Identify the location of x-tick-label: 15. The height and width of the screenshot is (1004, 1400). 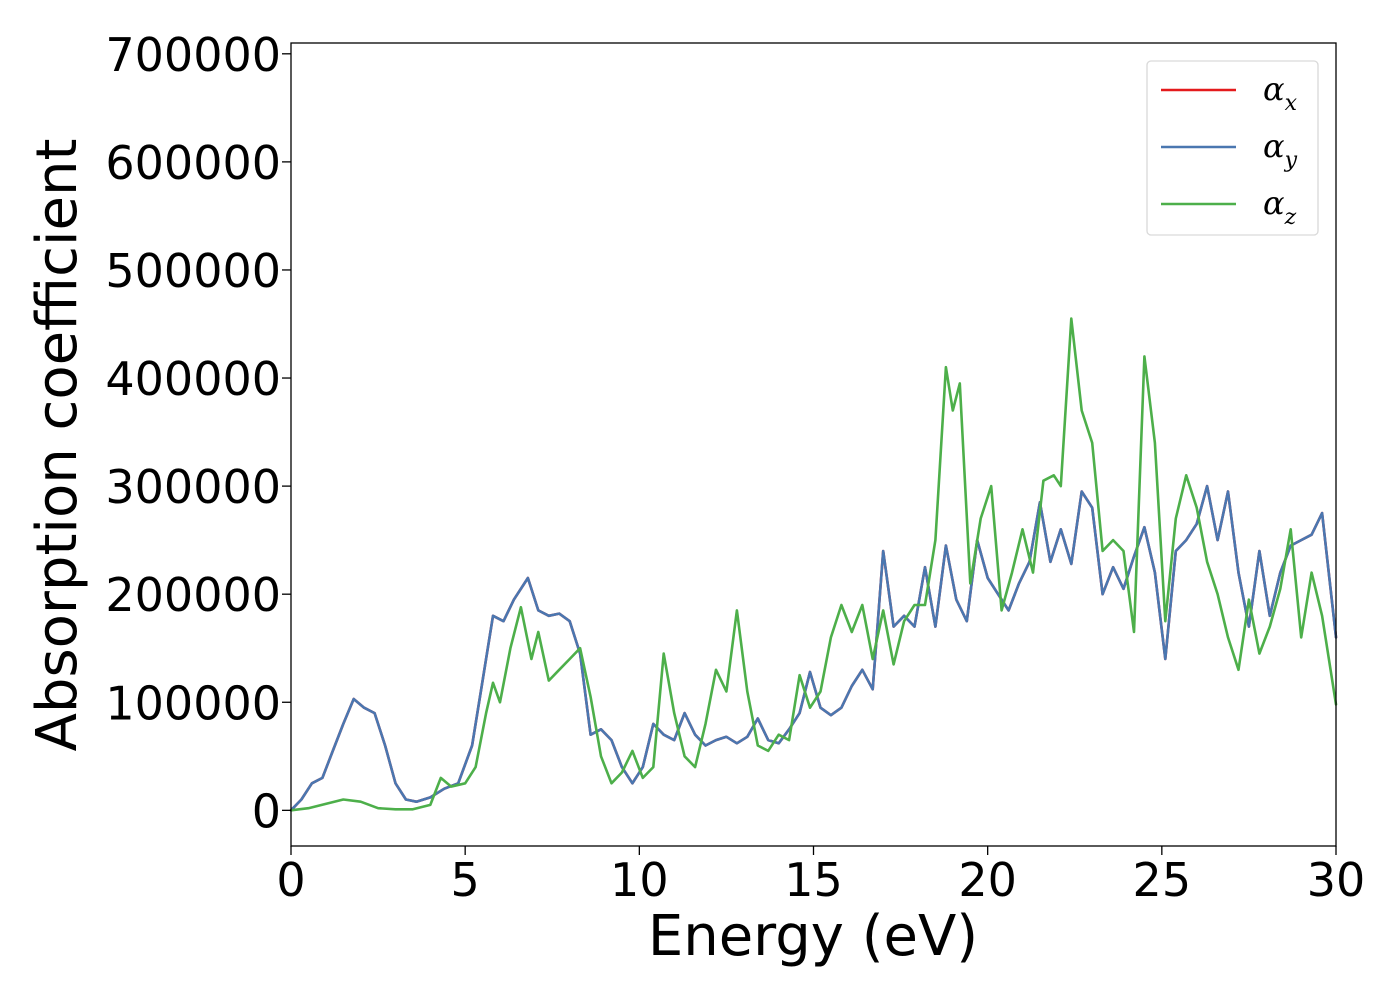
(813, 880).